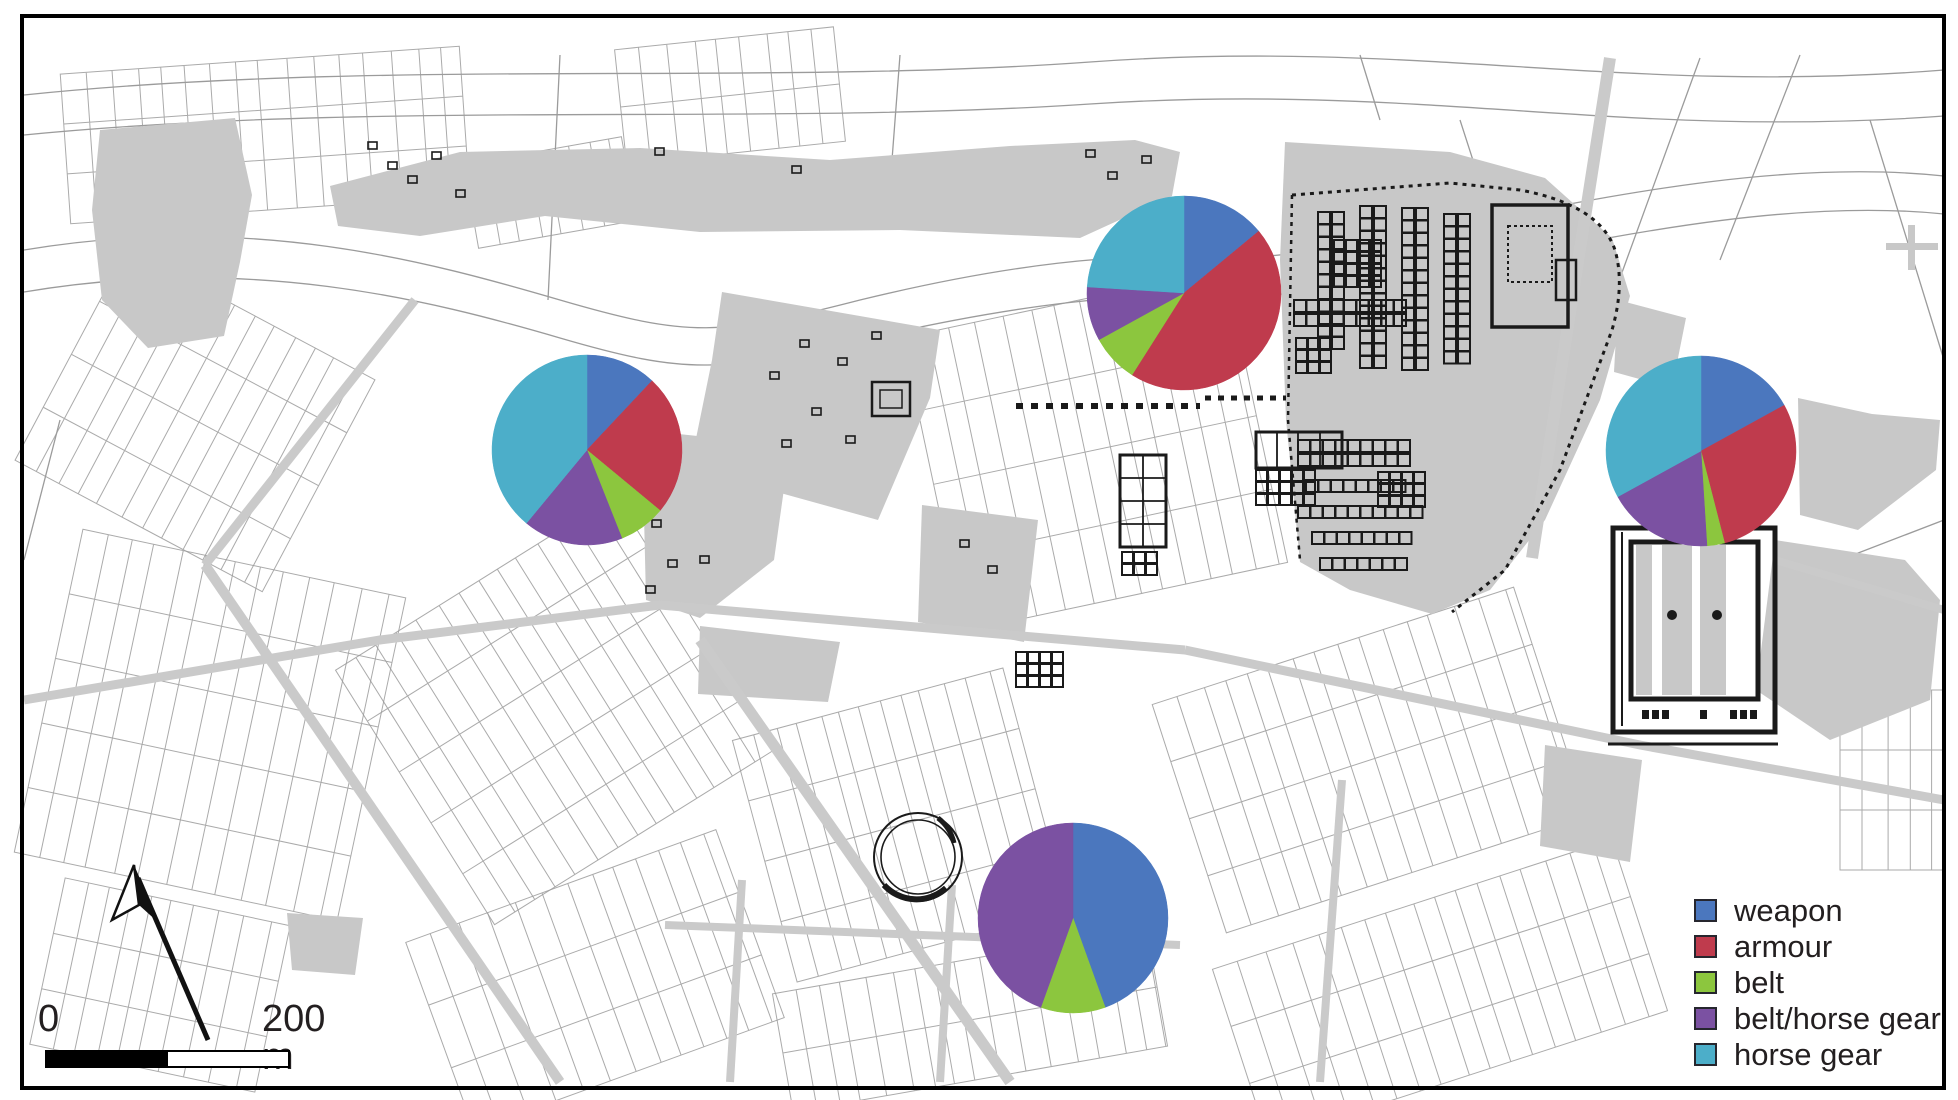  Describe the element at coordinates (160, 952) in the screenshot. I see `north-arrow-icon` at that location.